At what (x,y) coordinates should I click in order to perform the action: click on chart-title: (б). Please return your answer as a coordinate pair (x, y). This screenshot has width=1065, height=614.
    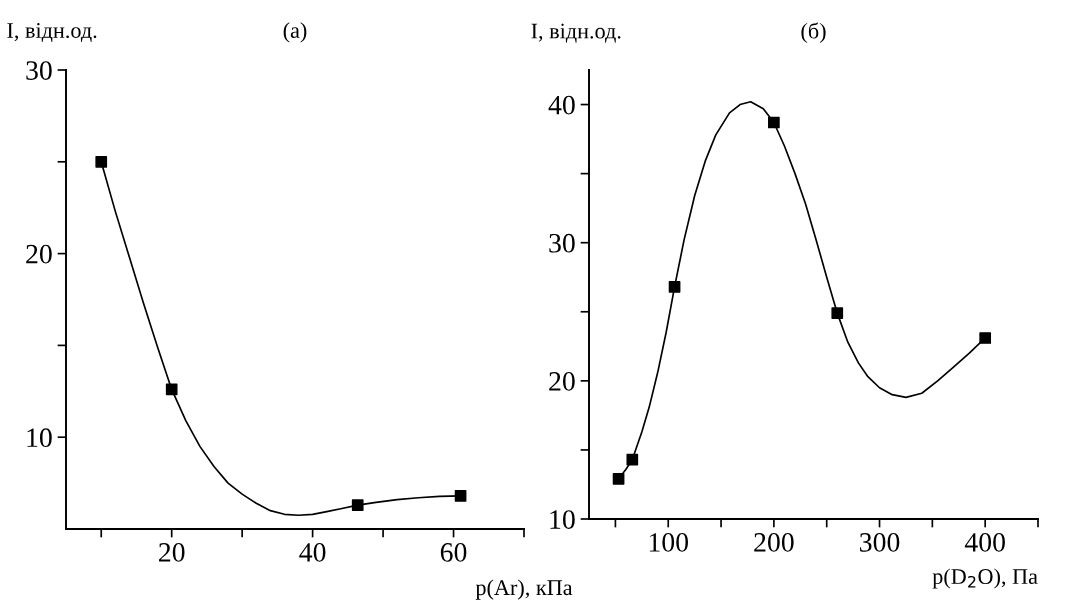
    Looking at the image, I should click on (813, 33).